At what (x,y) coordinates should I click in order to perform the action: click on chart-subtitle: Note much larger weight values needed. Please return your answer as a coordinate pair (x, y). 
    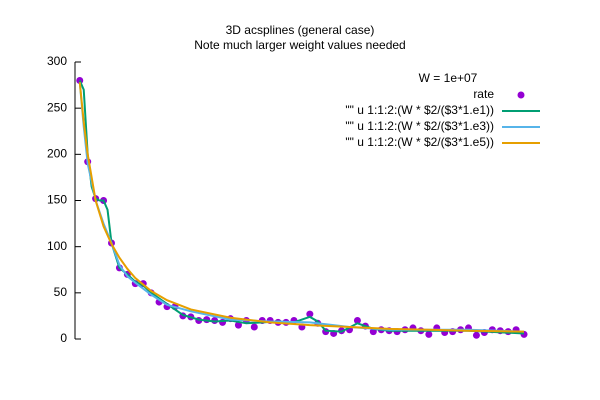
    Looking at the image, I should click on (299, 45).